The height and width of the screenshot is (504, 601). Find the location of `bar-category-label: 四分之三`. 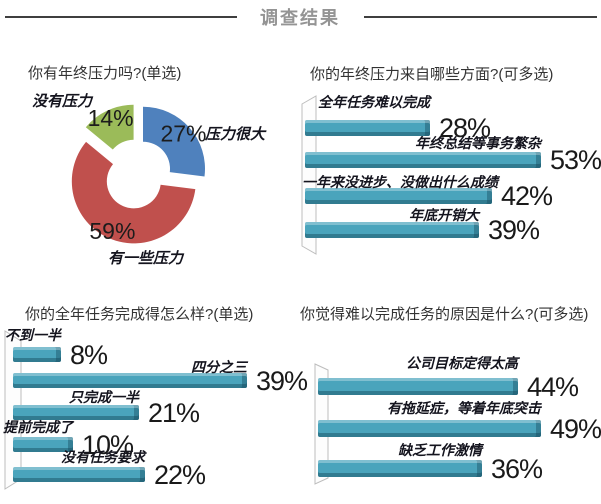

bar-category-label: 四分之三 is located at coordinates (219, 368).